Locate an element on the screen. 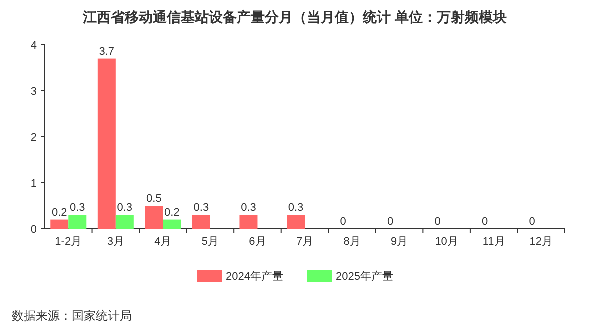 This screenshot has height=330, width=590. y-tick-label: 0 is located at coordinates (33, 230).